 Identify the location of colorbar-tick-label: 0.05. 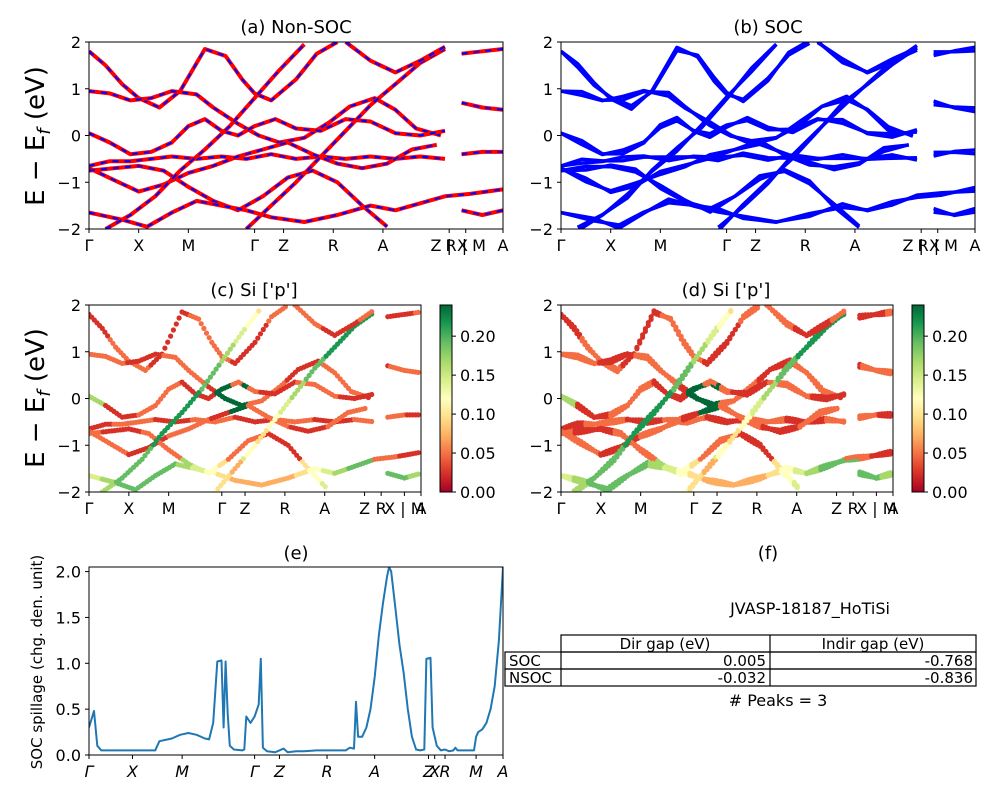
(478, 453).